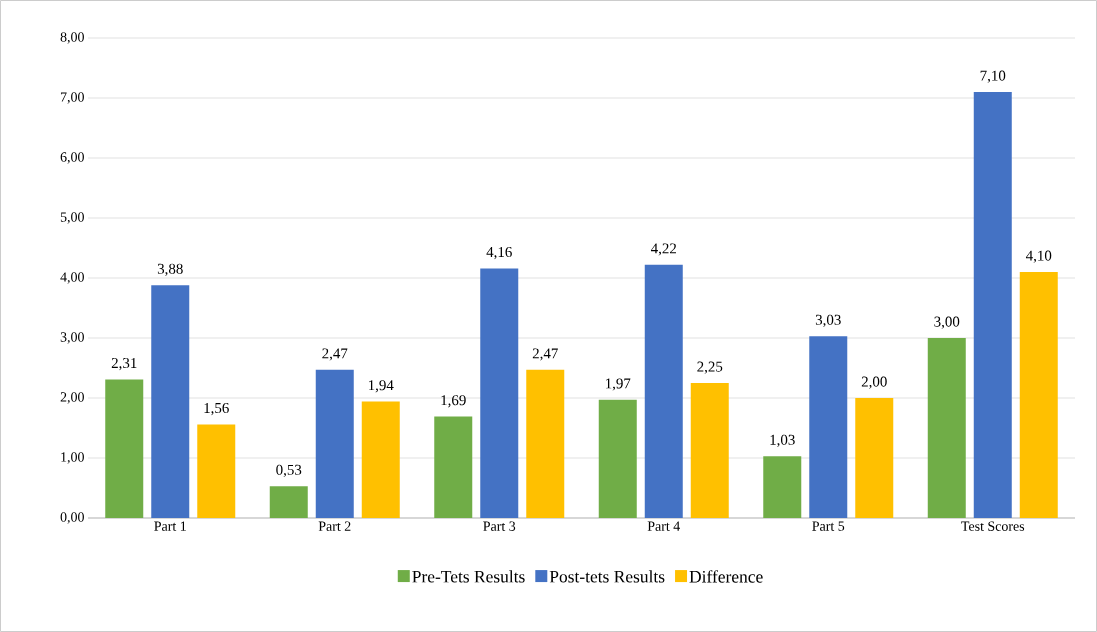 The image size is (1097, 632). I want to click on data-label: 1,94, so click(381, 386).